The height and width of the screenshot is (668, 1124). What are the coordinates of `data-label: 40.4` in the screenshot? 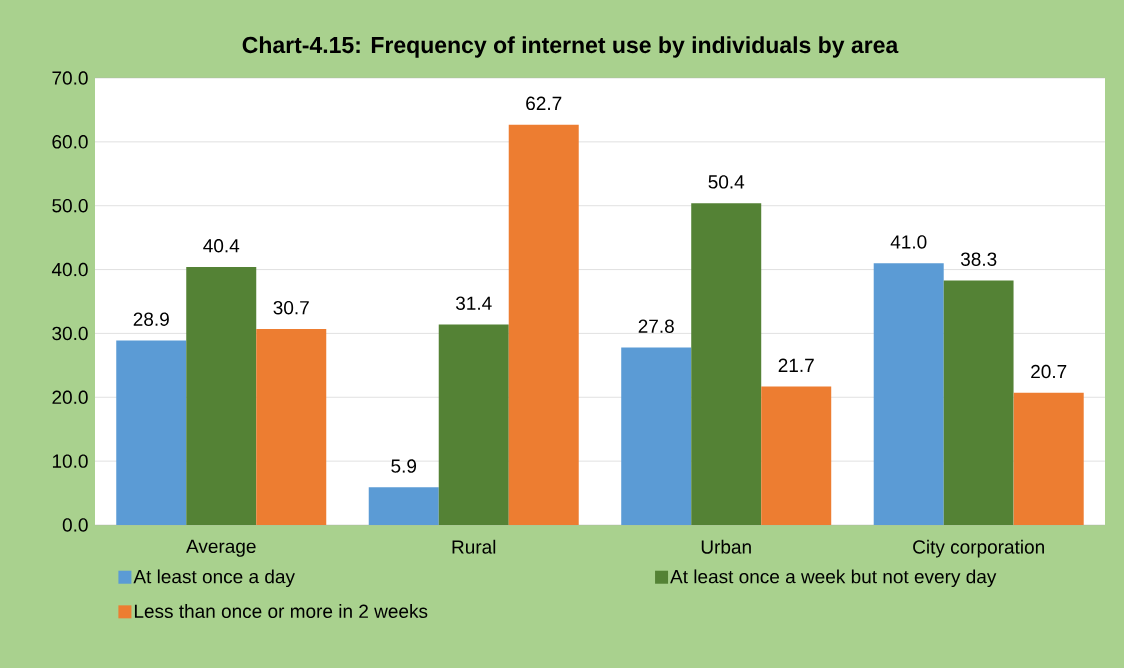 It's located at (221, 246).